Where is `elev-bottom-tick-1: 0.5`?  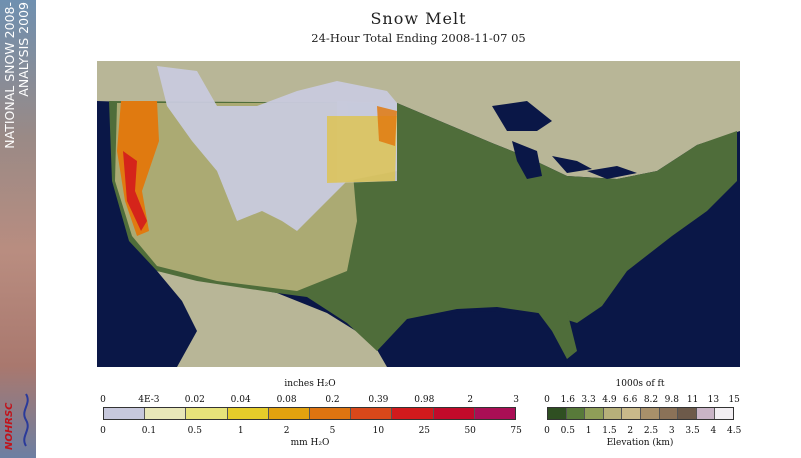
elev-bottom-tick-1: 0.5 is located at coordinates (567, 431).